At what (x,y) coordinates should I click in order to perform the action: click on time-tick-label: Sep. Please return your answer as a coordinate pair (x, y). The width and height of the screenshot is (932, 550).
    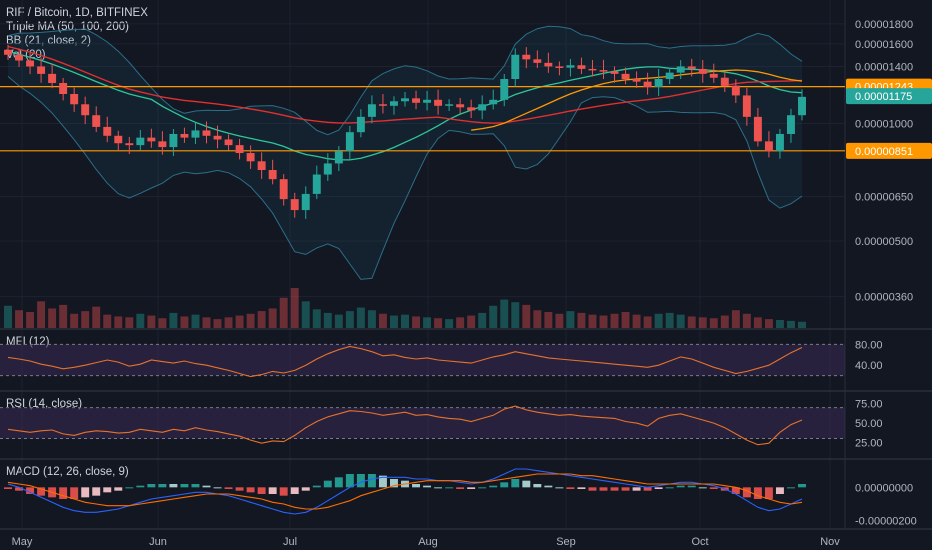
    Looking at the image, I should click on (566, 542).